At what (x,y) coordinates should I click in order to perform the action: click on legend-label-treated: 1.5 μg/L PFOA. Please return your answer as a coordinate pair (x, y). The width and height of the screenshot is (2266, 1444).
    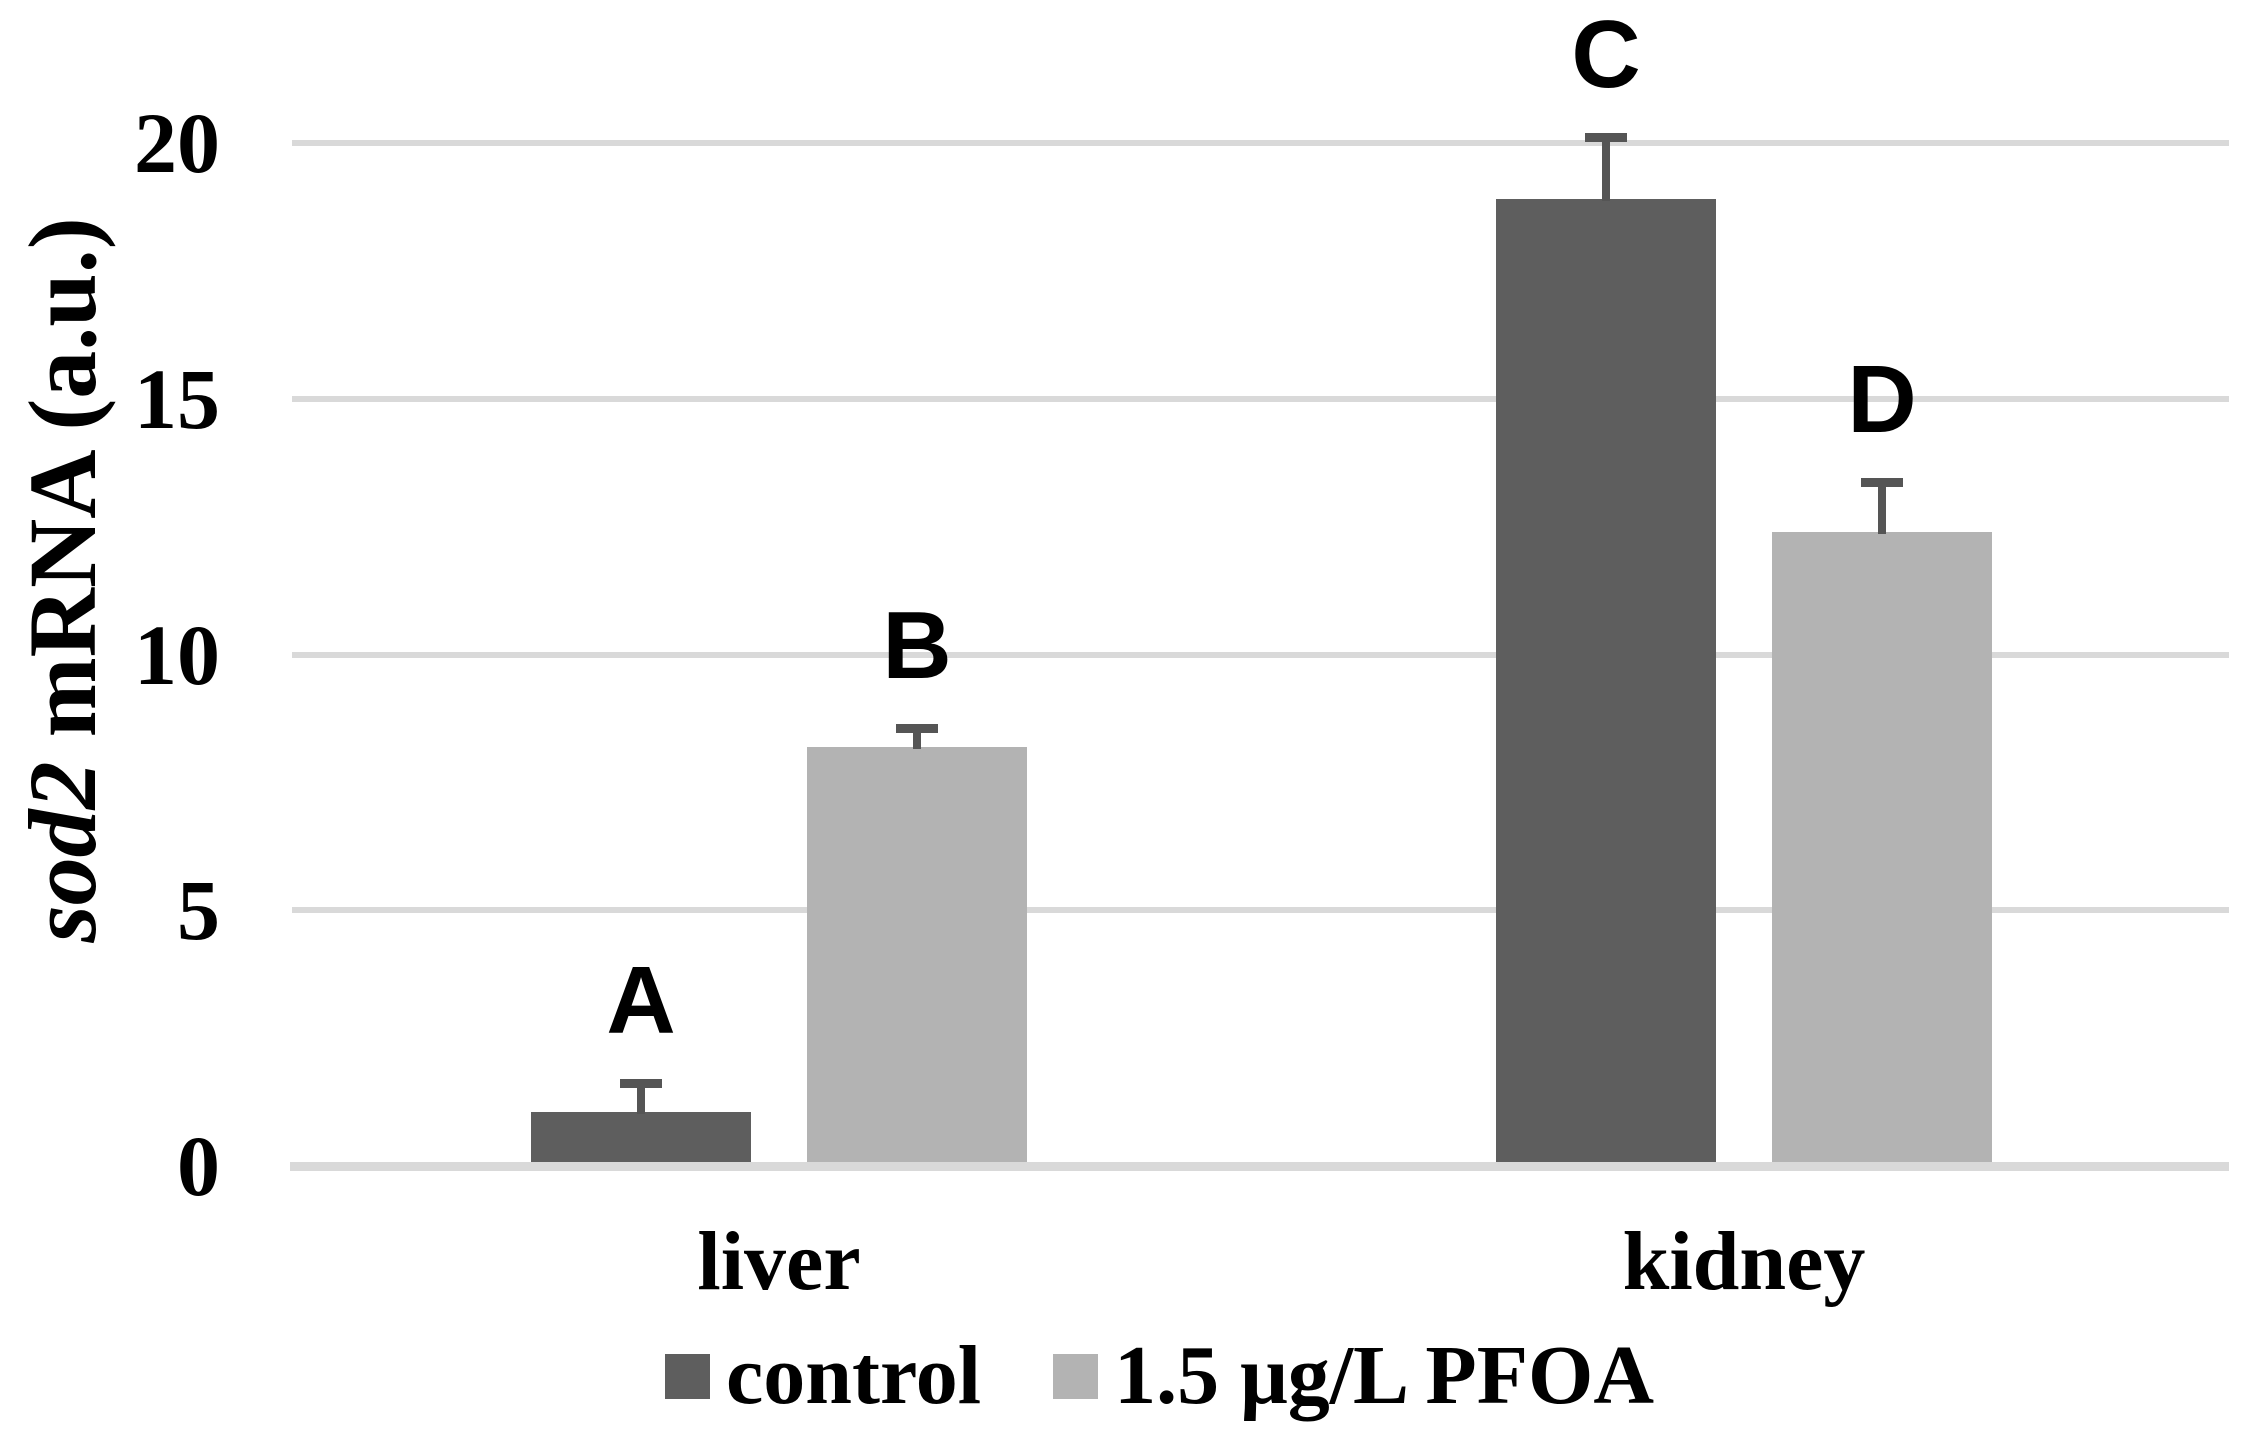
    Looking at the image, I should click on (1384, 1375).